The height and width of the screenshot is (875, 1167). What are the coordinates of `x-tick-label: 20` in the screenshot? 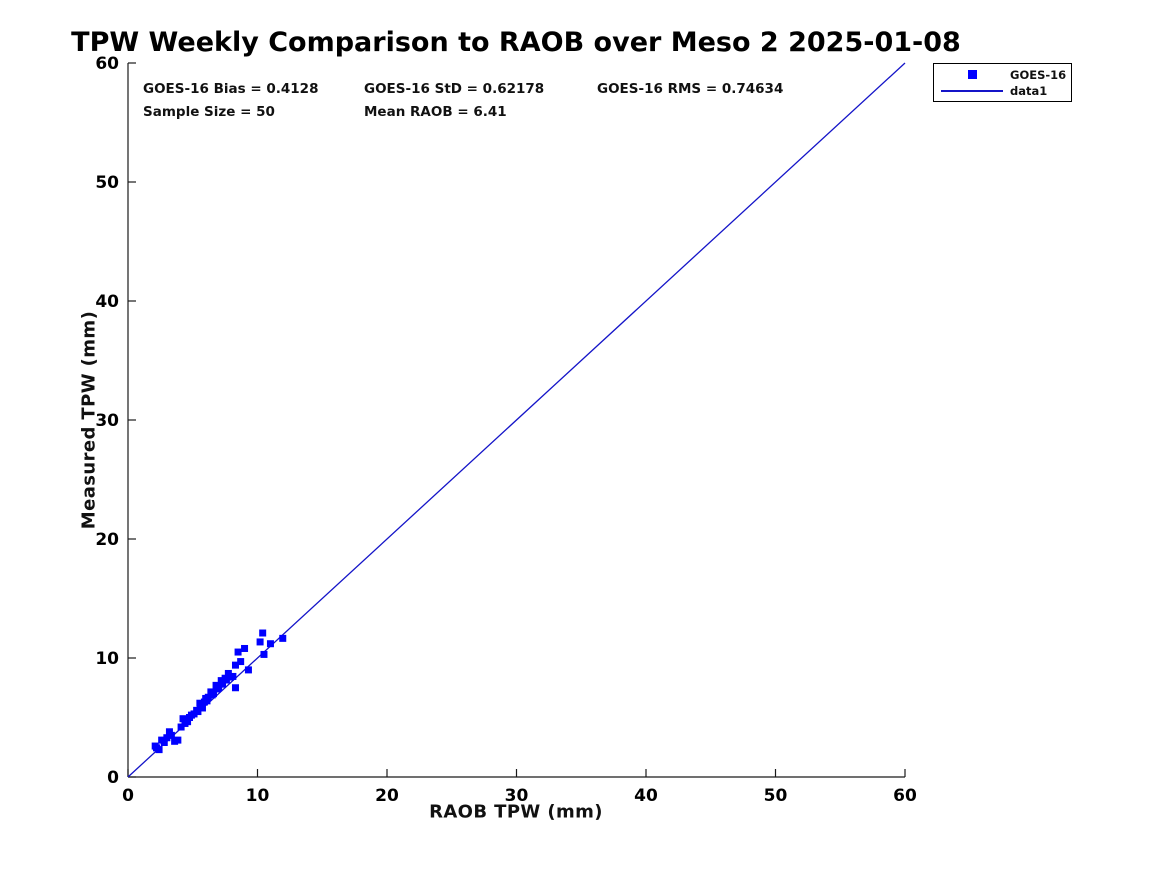 It's located at (387, 796).